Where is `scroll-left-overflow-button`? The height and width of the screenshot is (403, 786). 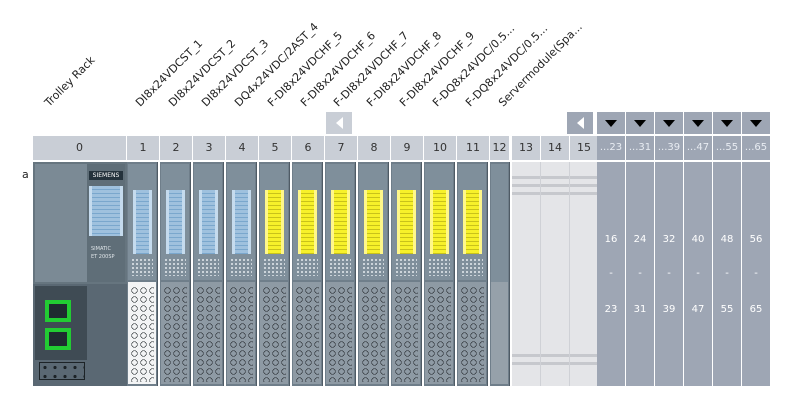
scroll-left-overflow-button is located at coordinates (580, 123).